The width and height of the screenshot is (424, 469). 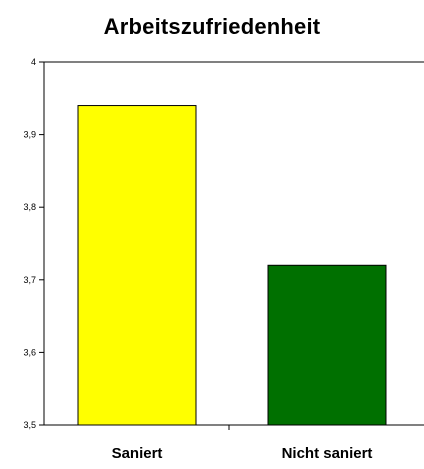 I want to click on y-tick-label: 3,5, so click(x=29, y=425).